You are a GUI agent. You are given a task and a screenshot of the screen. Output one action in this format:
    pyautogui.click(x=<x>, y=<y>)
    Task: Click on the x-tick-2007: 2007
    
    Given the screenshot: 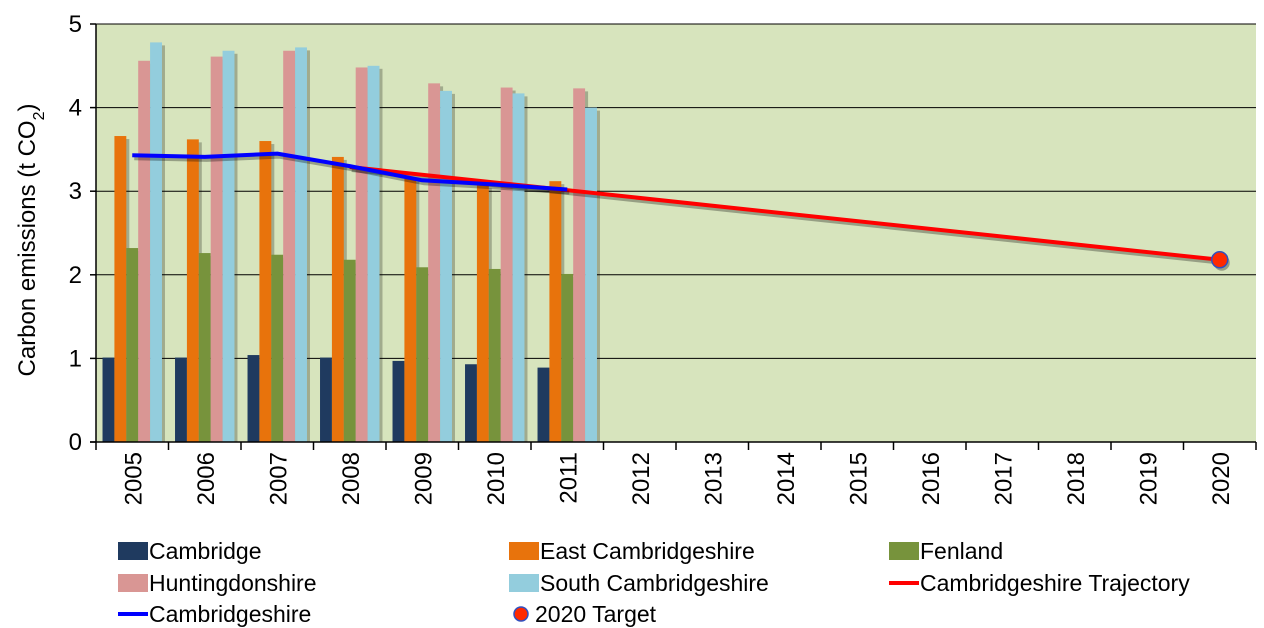 What is the action you would take?
    pyautogui.click(x=278, y=478)
    